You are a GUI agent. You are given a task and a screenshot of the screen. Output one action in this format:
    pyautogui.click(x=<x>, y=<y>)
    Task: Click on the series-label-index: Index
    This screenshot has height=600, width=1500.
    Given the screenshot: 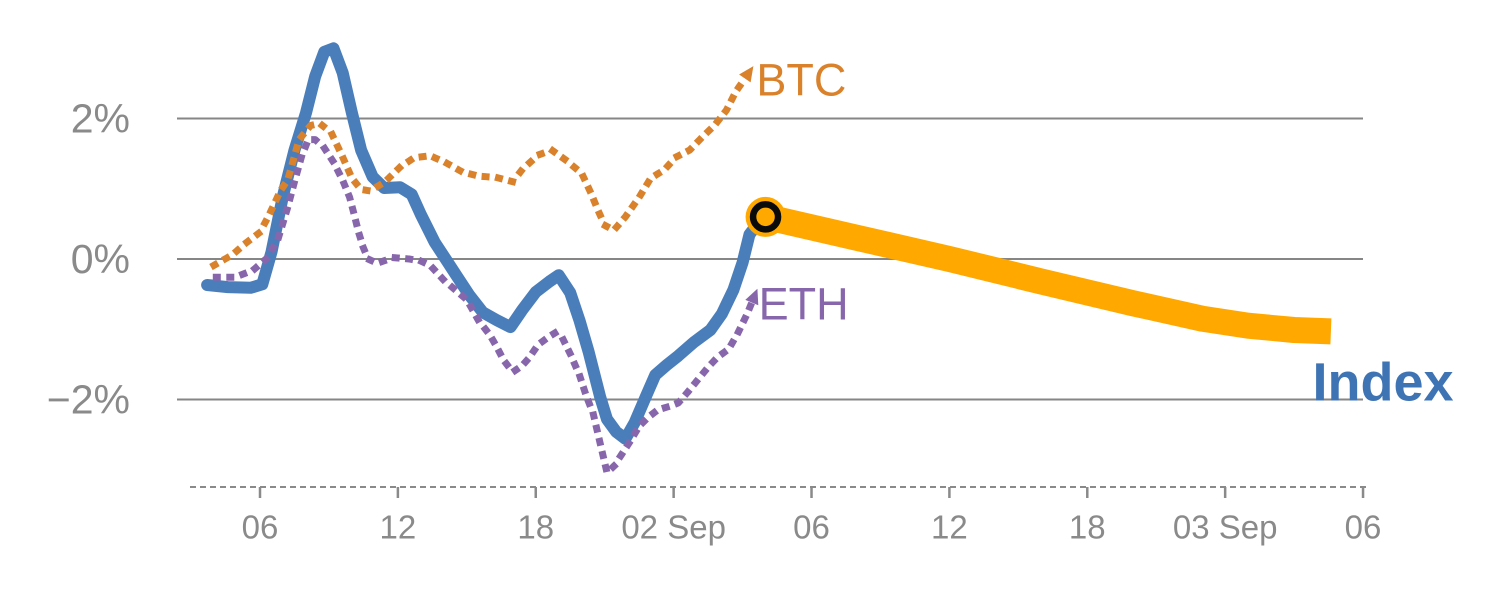 What is the action you would take?
    pyautogui.click(x=1382, y=383)
    